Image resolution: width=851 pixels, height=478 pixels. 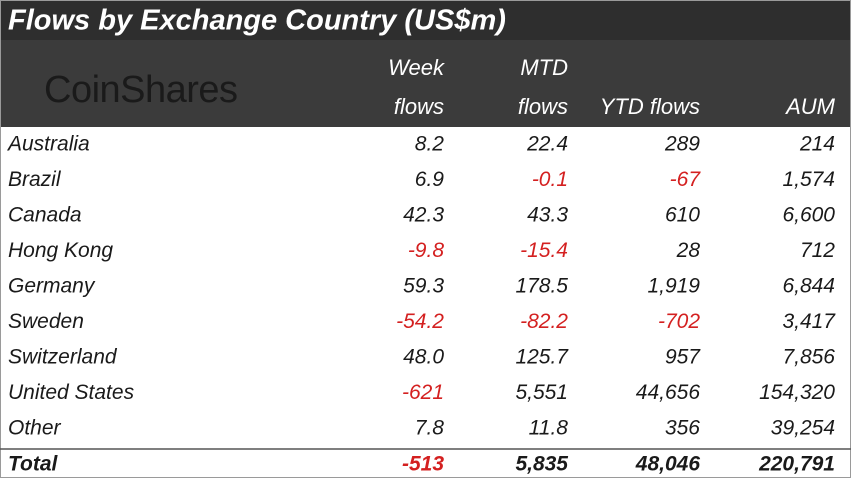 I want to click on cell-value: 214, so click(x=817, y=144).